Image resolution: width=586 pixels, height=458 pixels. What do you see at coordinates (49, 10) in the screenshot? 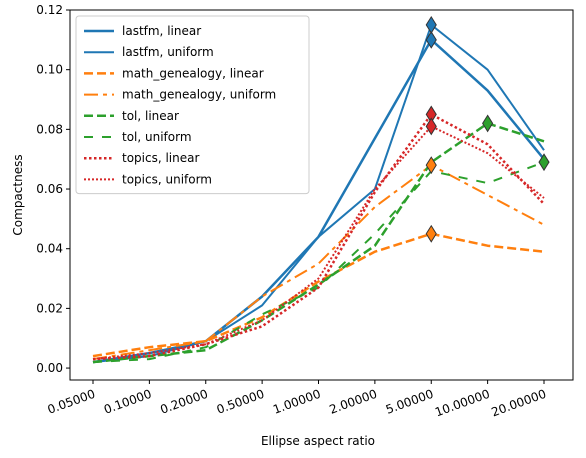
I see `y-tick-label: 0.12` at bounding box center [49, 10].